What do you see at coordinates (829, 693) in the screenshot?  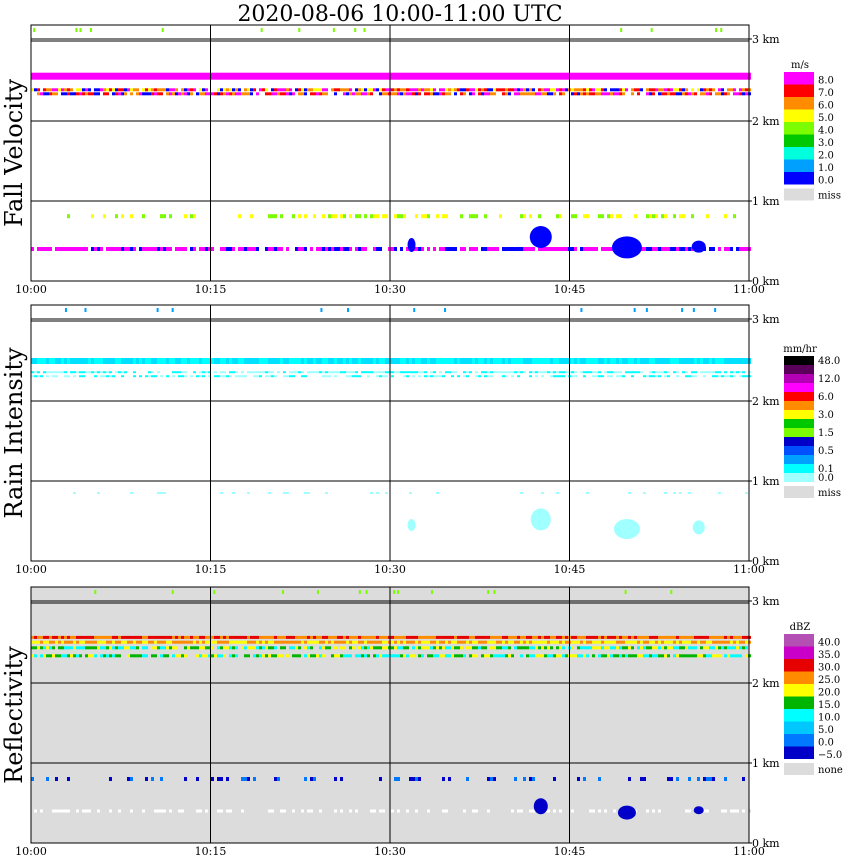 I see `legend-label: 20.0` at bounding box center [829, 693].